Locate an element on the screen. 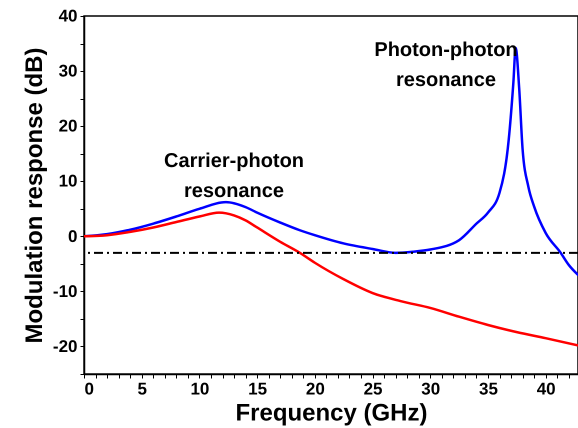 The image size is (578, 428). x-tick-label: 15 is located at coordinates (258, 389).